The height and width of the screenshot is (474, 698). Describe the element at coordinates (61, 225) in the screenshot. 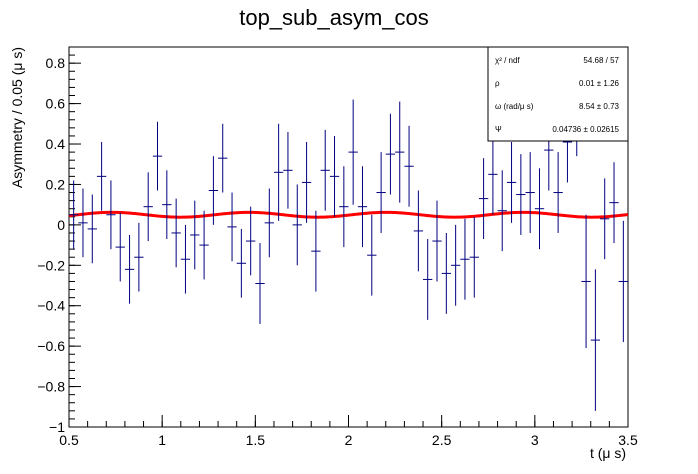

I see `y-tick-label: 0` at that location.